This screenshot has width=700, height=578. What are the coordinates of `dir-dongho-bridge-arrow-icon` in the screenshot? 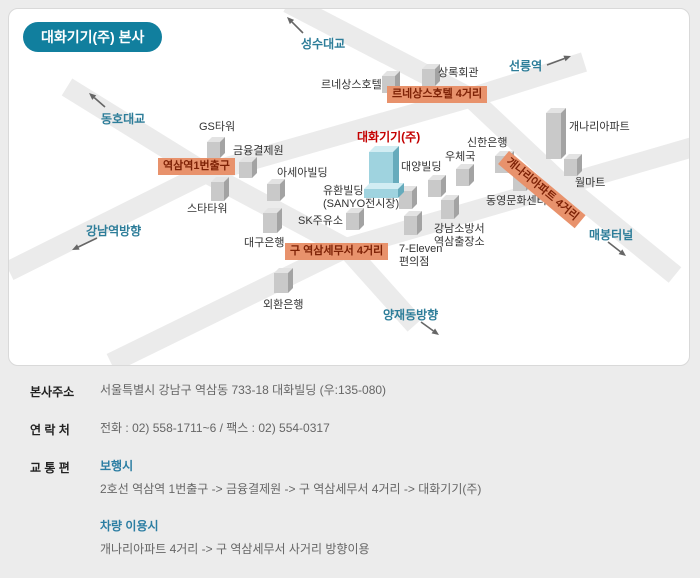 It's located at (97, 100).